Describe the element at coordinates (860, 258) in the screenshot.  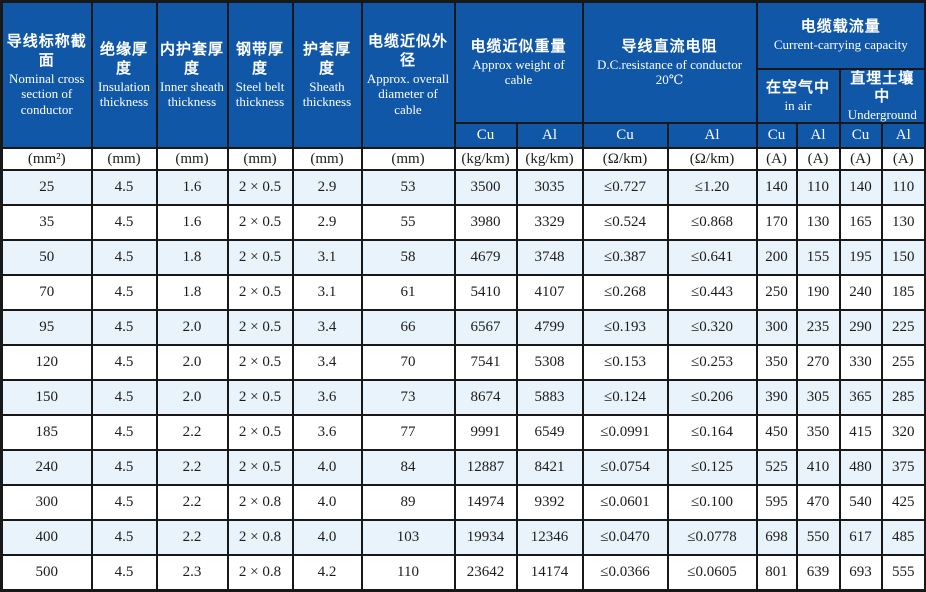
I see `table-cell: 195` at that location.